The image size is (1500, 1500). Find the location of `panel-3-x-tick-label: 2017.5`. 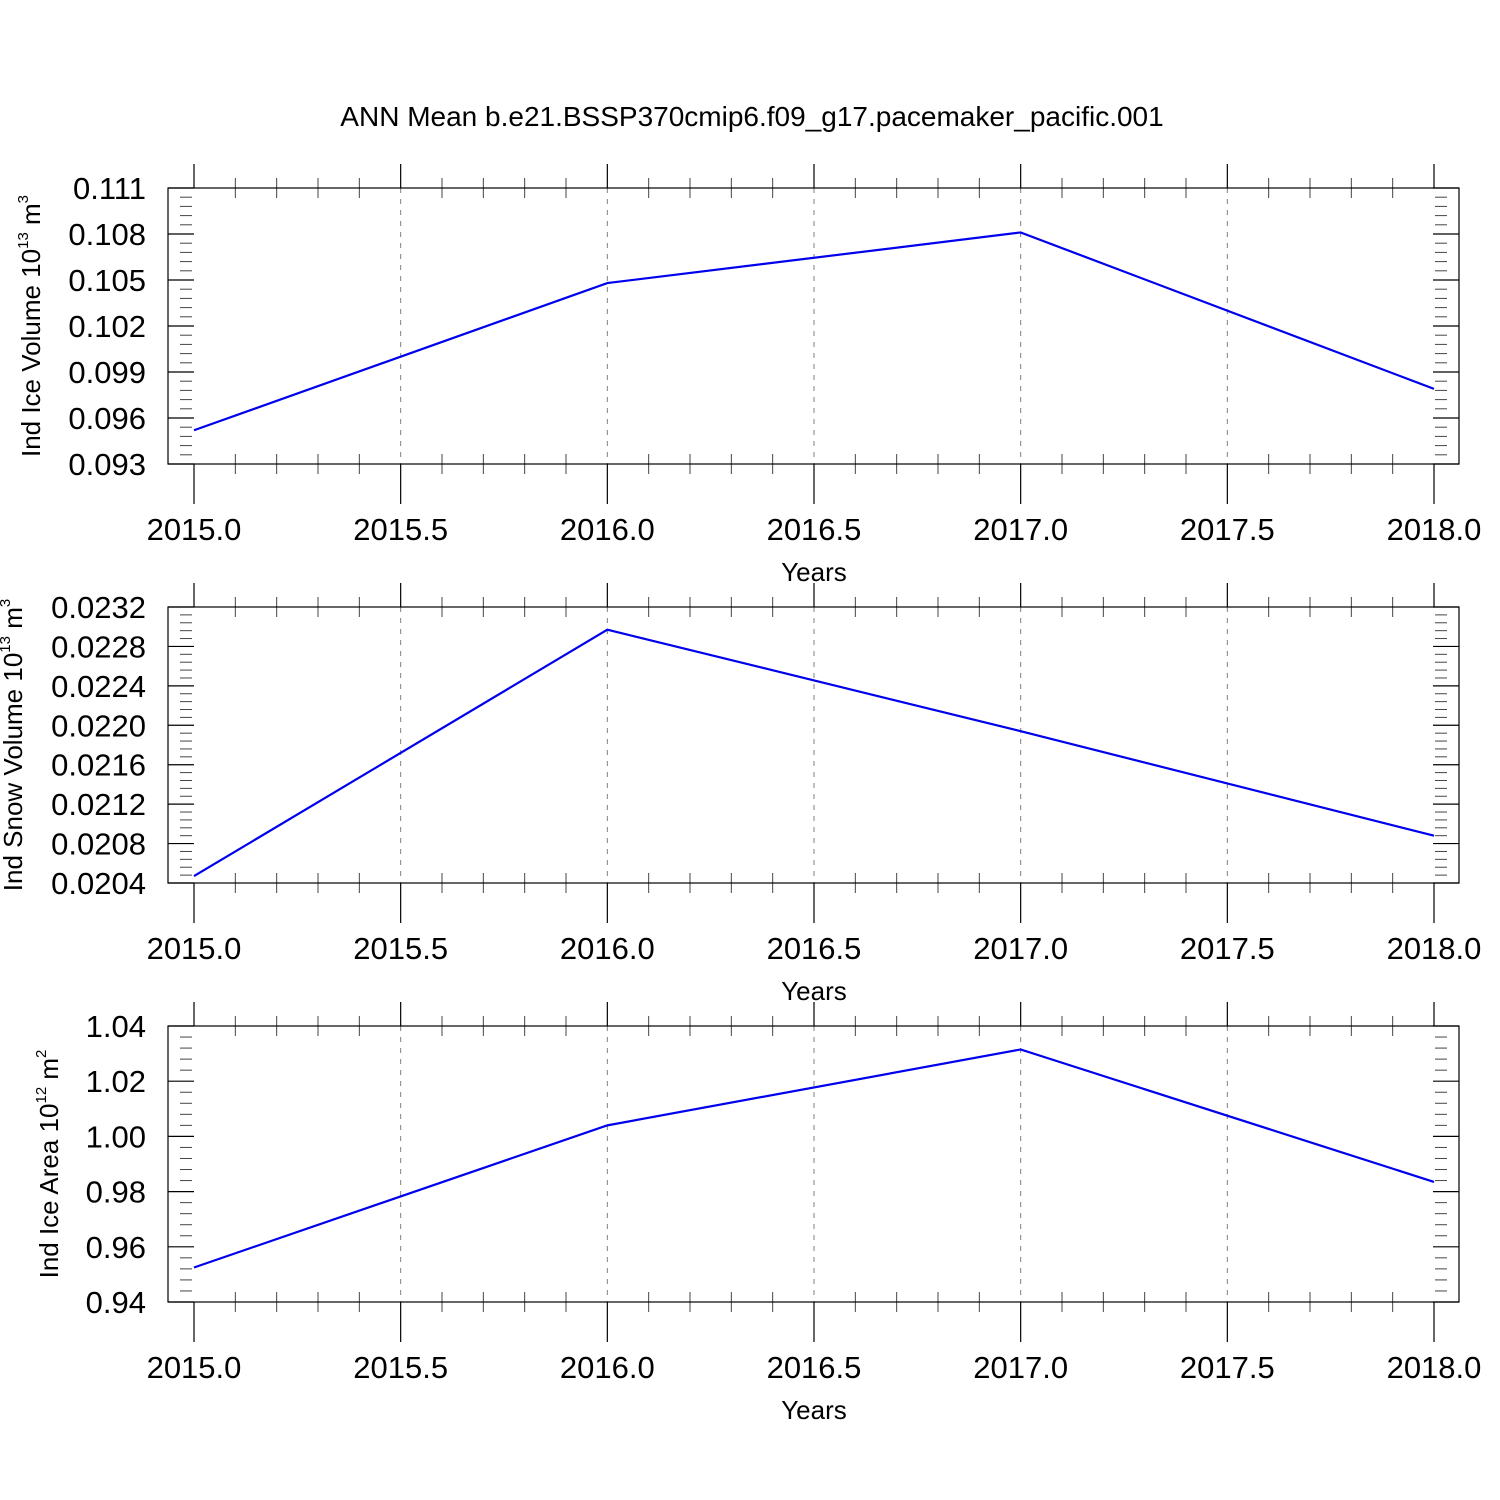

panel-3-x-tick-label: 2017.5 is located at coordinates (1227, 1367).